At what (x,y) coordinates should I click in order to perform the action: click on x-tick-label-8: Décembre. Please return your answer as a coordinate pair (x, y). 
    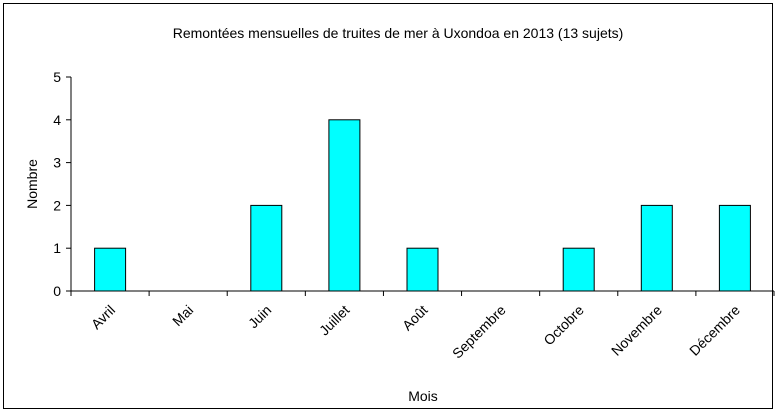
    Looking at the image, I should click on (714, 330).